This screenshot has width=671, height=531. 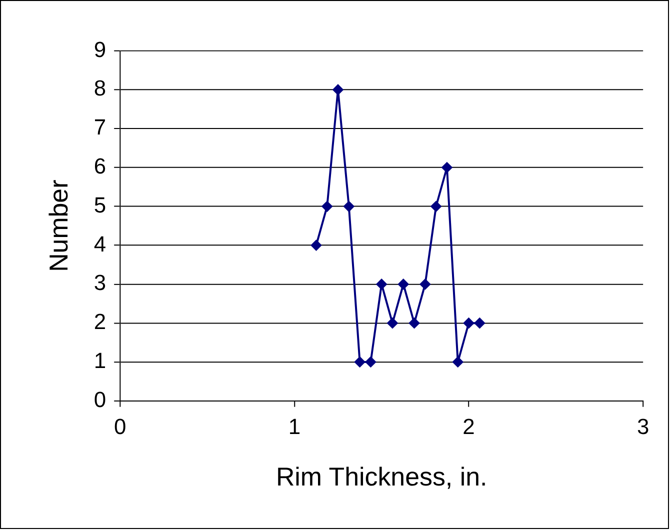 What do you see at coordinates (100, 88) in the screenshot?
I see `y-tick-label: 8` at bounding box center [100, 88].